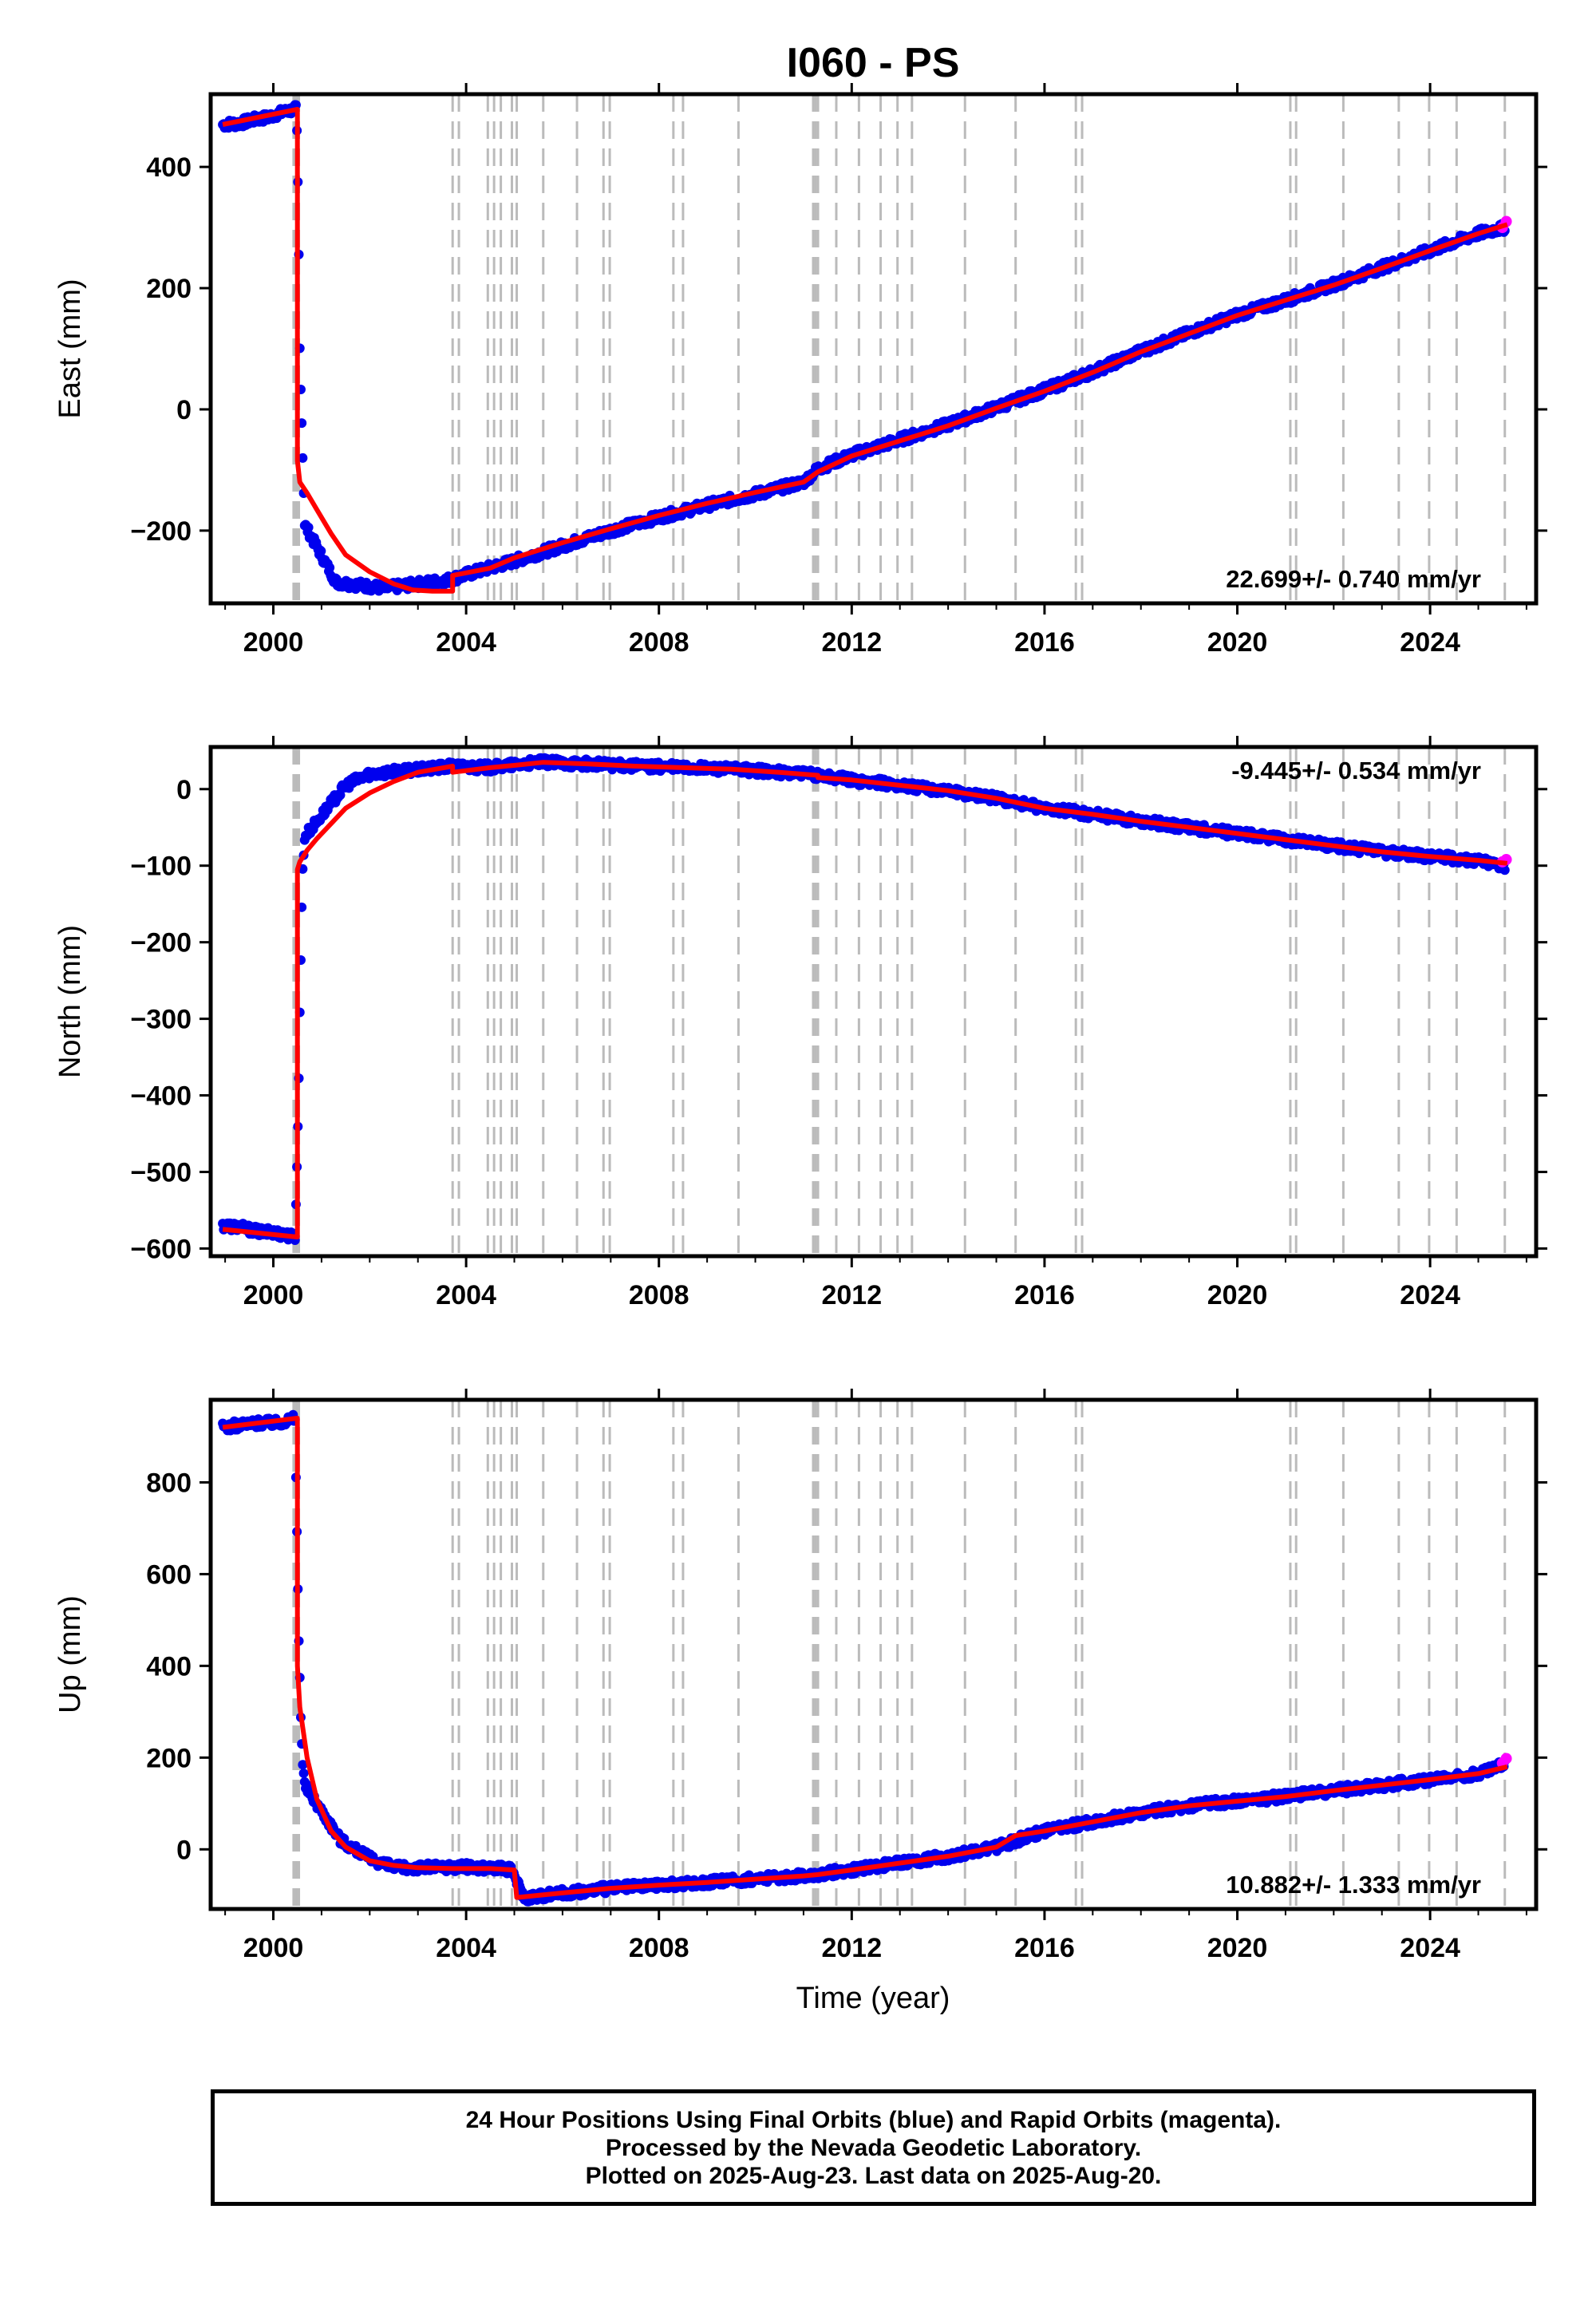  What do you see at coordinates (873, 63) in the screenshot?
I see `chart-title: I060 - PS` at bounding box center [873, 63].